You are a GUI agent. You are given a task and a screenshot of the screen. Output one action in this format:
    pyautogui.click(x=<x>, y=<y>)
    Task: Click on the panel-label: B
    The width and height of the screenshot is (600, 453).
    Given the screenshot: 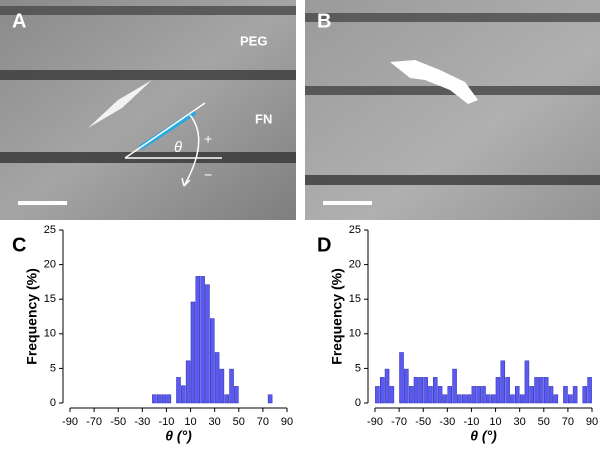 What is the action you would take?
    pyautogui.click(x=324, y=21)
    